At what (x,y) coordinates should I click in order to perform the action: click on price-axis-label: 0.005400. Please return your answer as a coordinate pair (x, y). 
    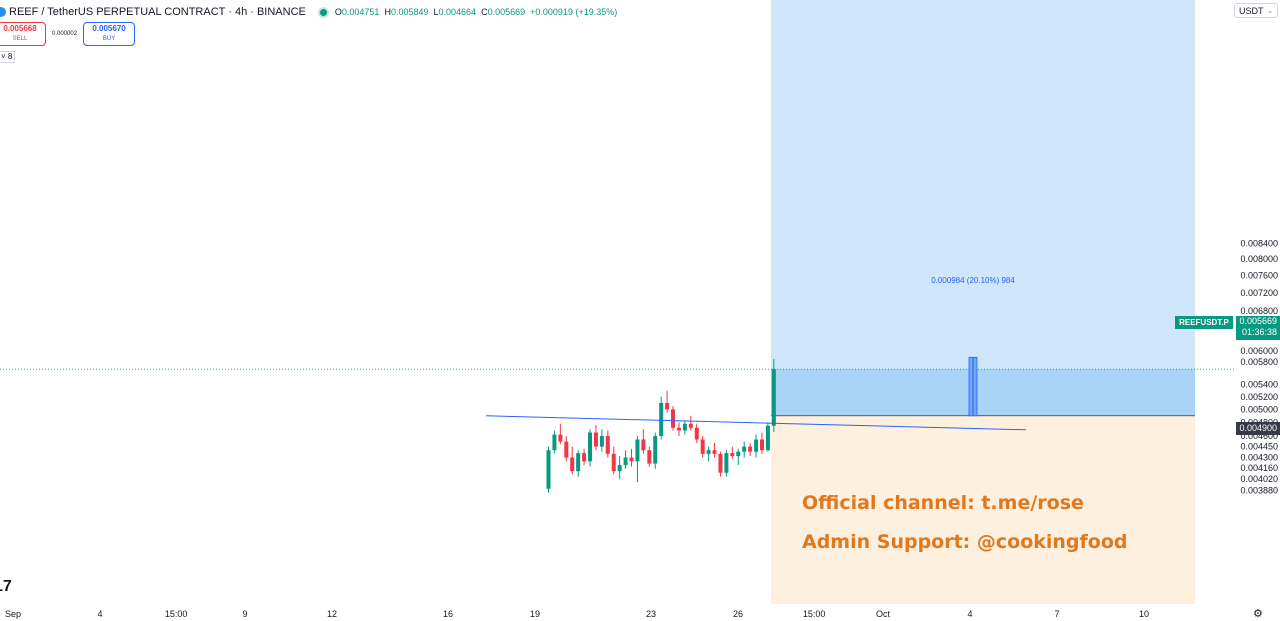
    Looking at the image, I should click on (1259, 385).